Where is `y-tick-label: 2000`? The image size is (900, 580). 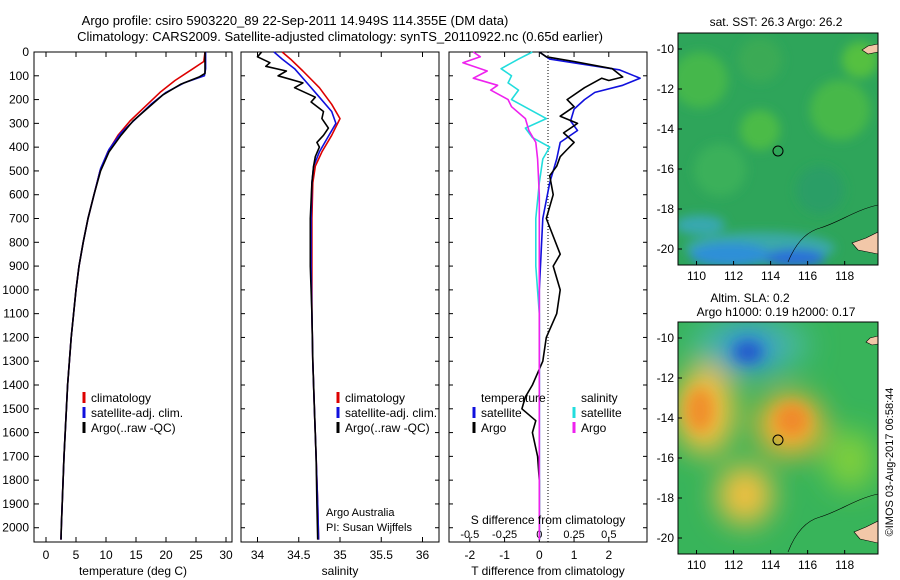 y-tick-label: 2000 is located at coordinates (15, 528).